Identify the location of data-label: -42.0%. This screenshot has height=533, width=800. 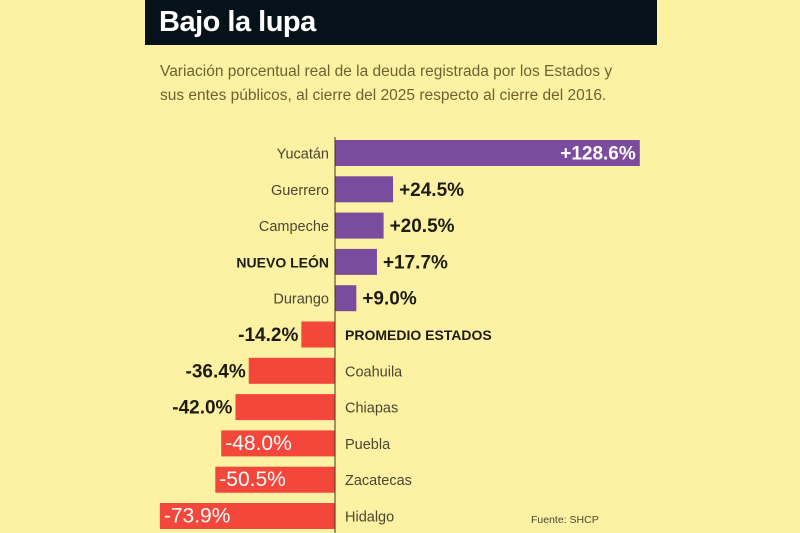
(202, 408).